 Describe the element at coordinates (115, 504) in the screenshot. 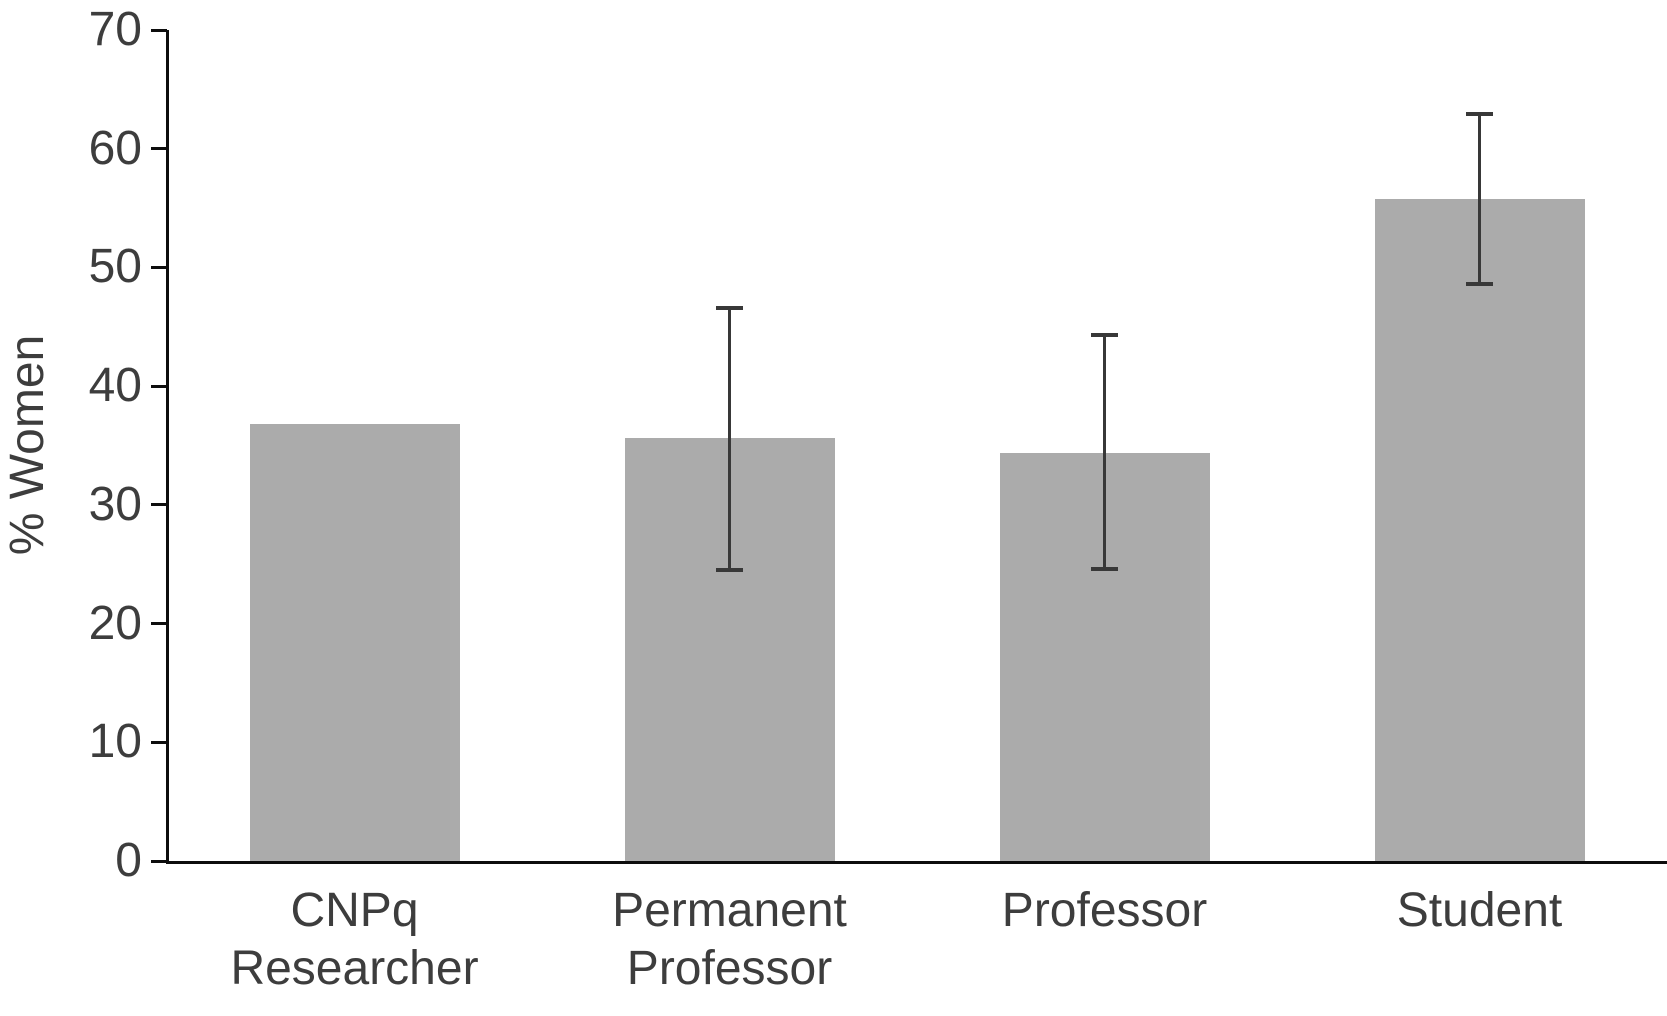

I see `y-axis-tick-label: 30` at that location.